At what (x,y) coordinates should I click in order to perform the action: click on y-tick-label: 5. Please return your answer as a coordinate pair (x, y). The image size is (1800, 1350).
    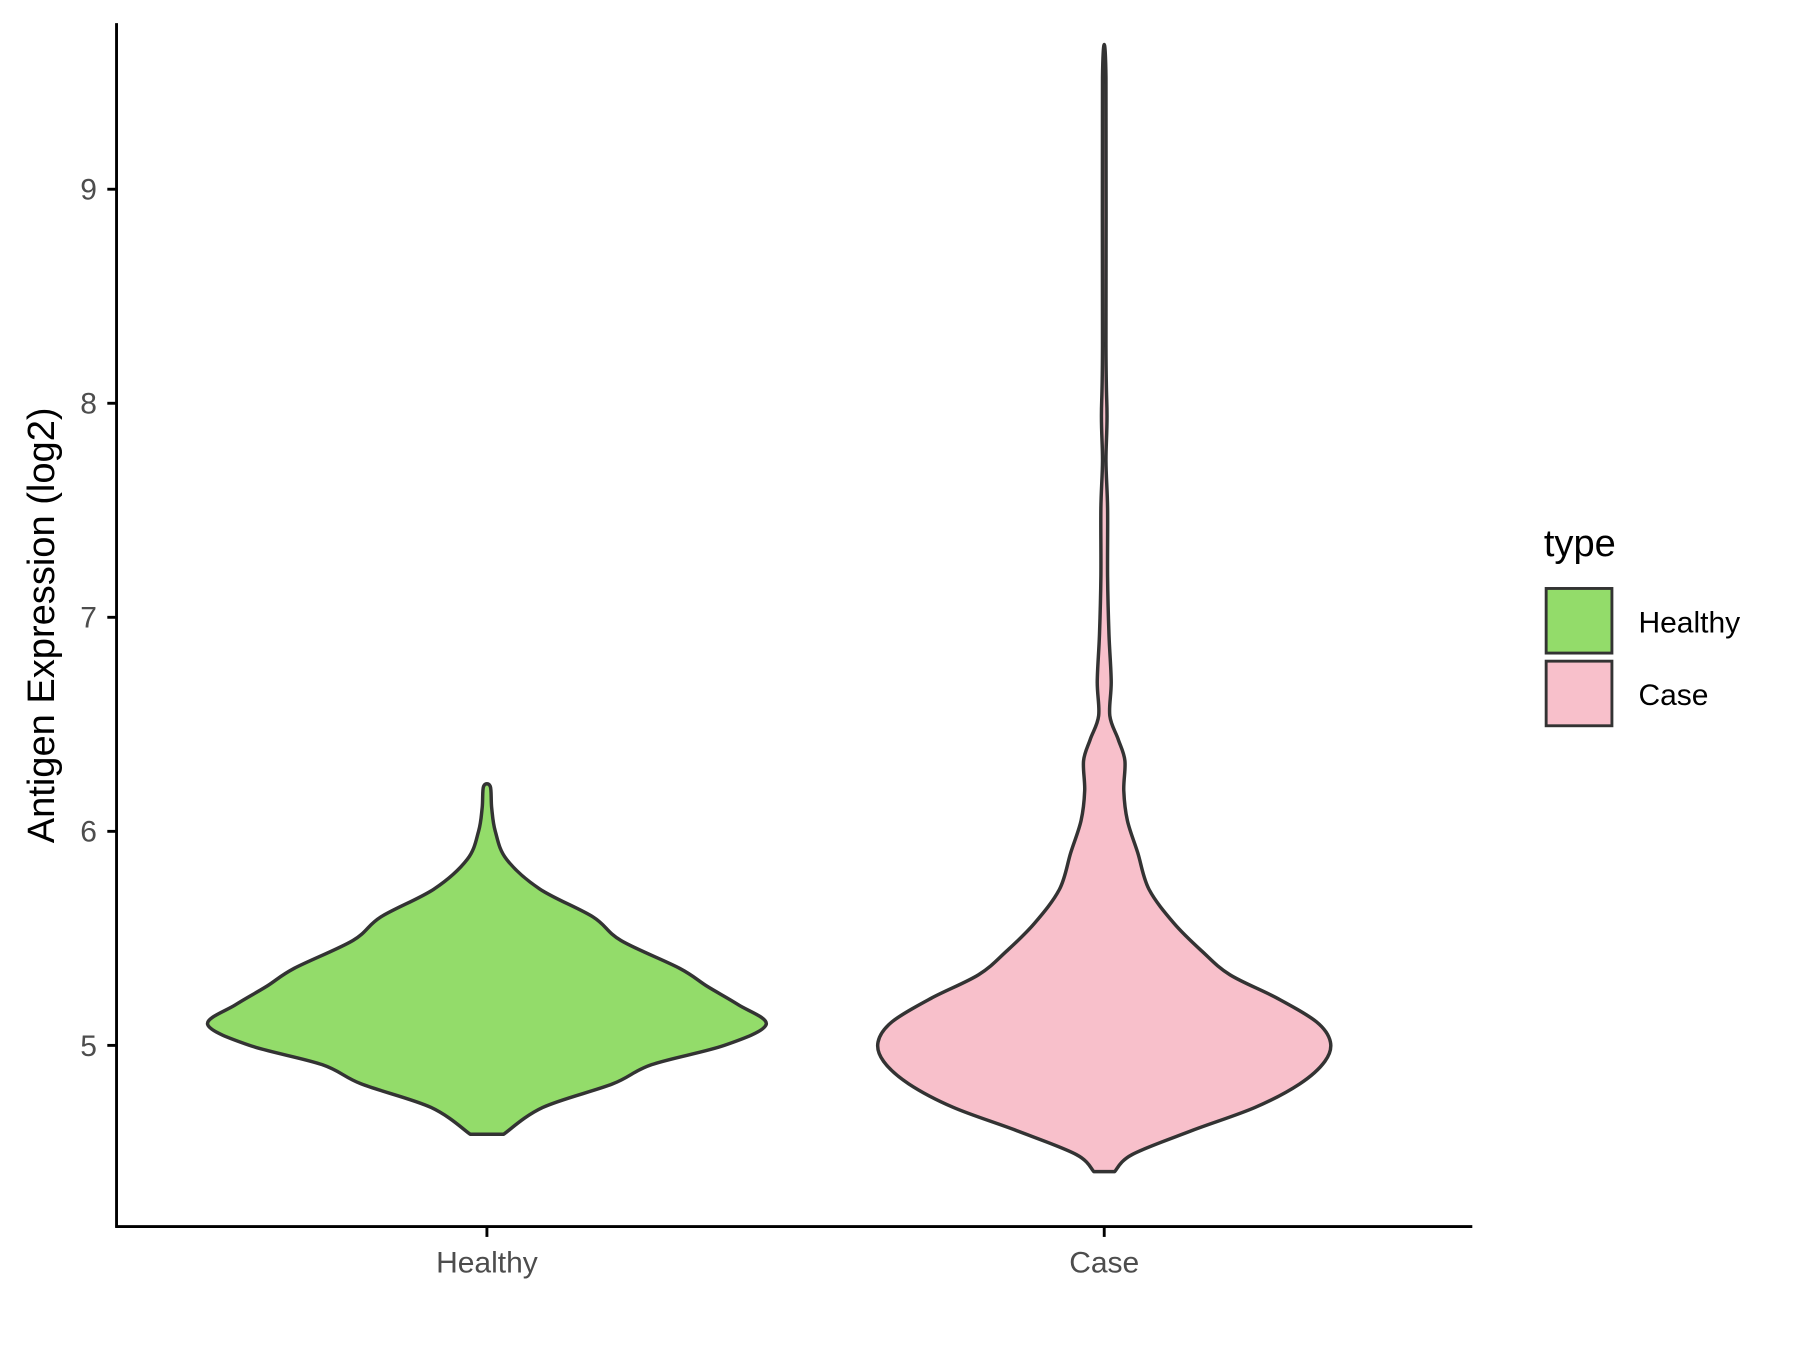
    Looking at the image, I should click on (88, 1046).